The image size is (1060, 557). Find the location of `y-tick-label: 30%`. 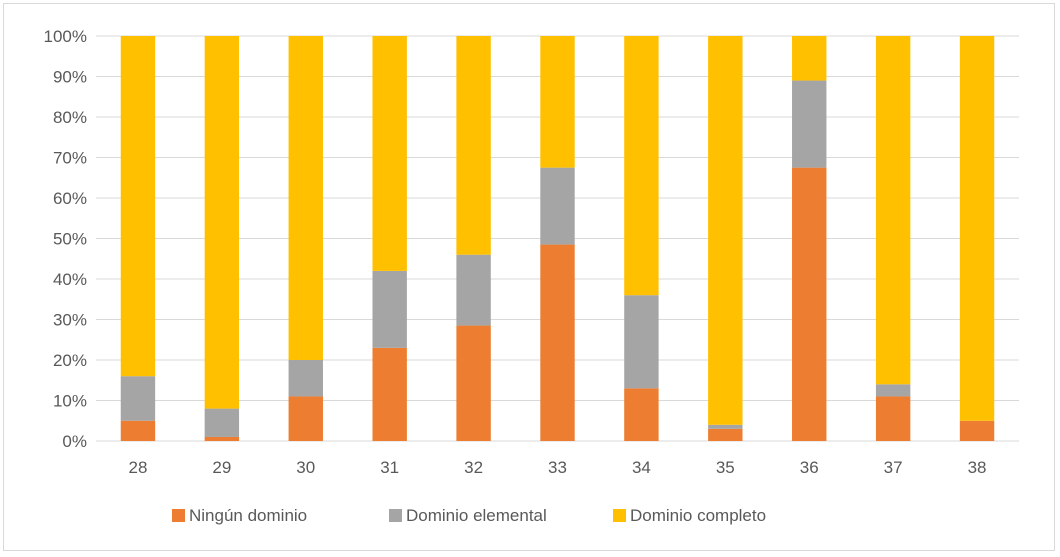

y-tick-label: 30% is located at coordinates (70, 320).